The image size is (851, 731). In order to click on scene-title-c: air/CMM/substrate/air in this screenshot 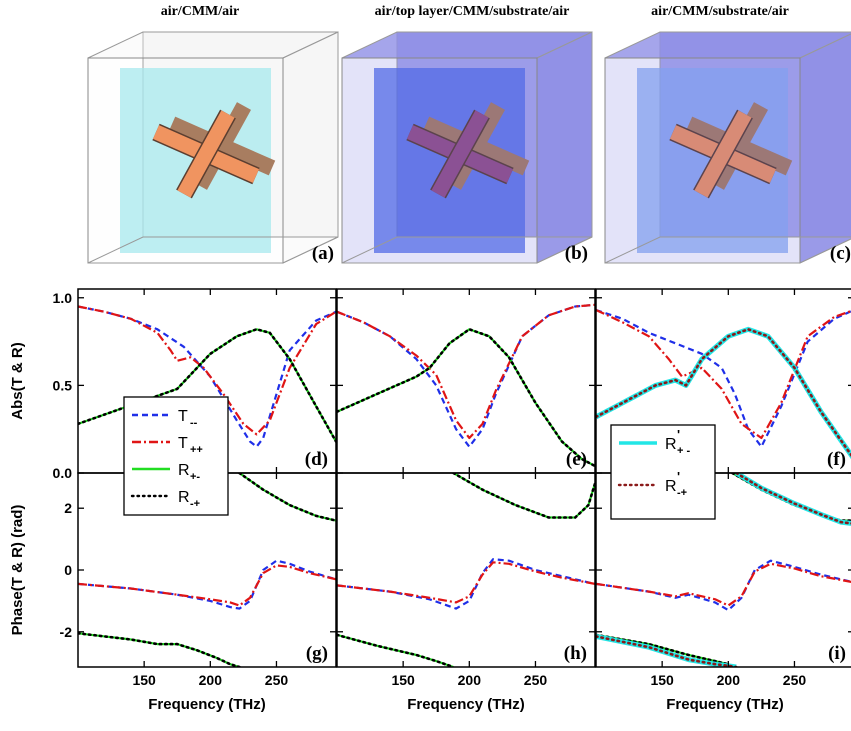, I will do `click(720, 11)`.